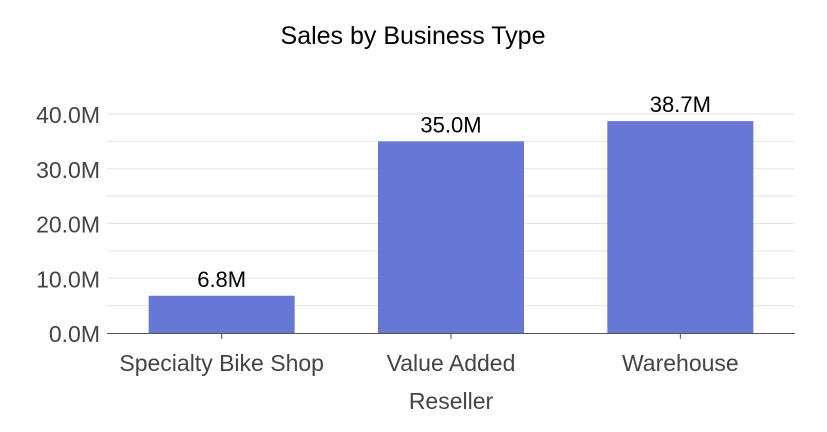  What do you see at coordinates (680, 363) in the screenshot?
I see `x-tick-label: Warehouse` at bounding box center [680, 363].